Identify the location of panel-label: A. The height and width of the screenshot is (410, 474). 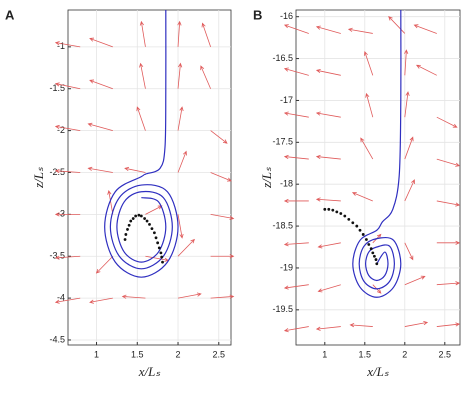
(10, 14).